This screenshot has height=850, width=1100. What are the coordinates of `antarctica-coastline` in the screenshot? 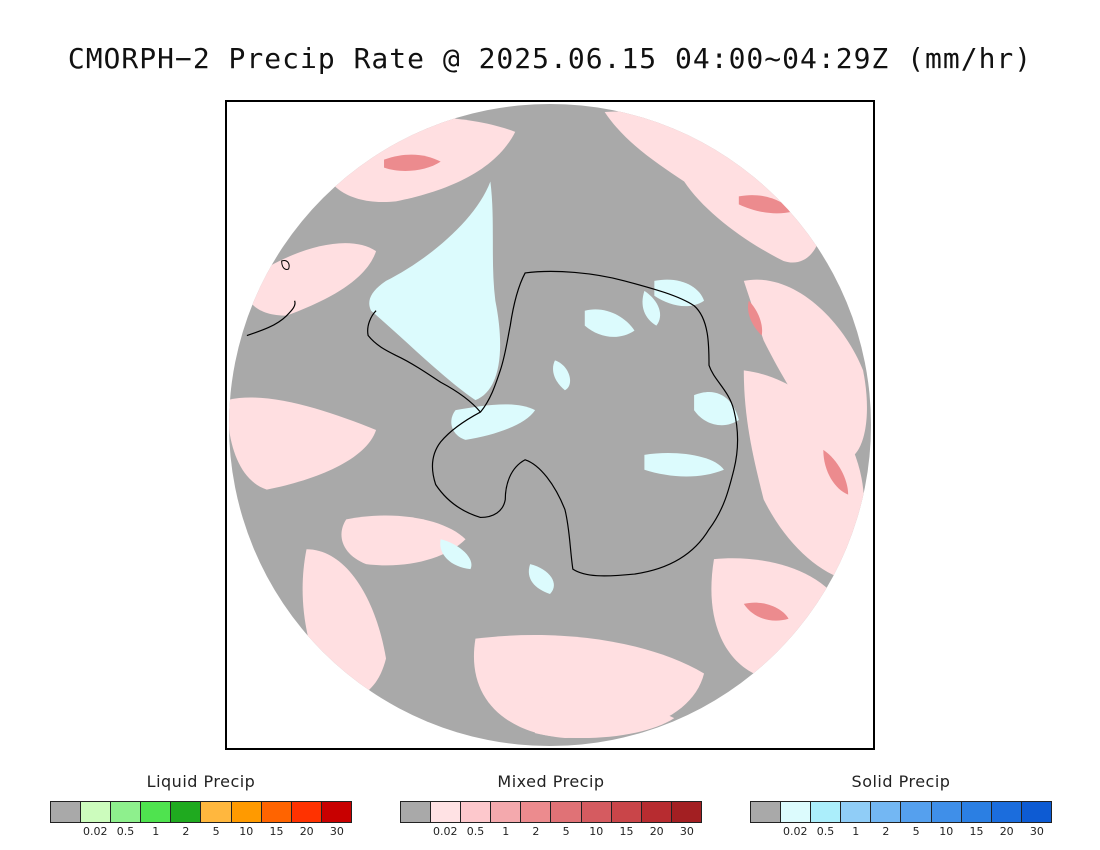 It's located at (585, 423).